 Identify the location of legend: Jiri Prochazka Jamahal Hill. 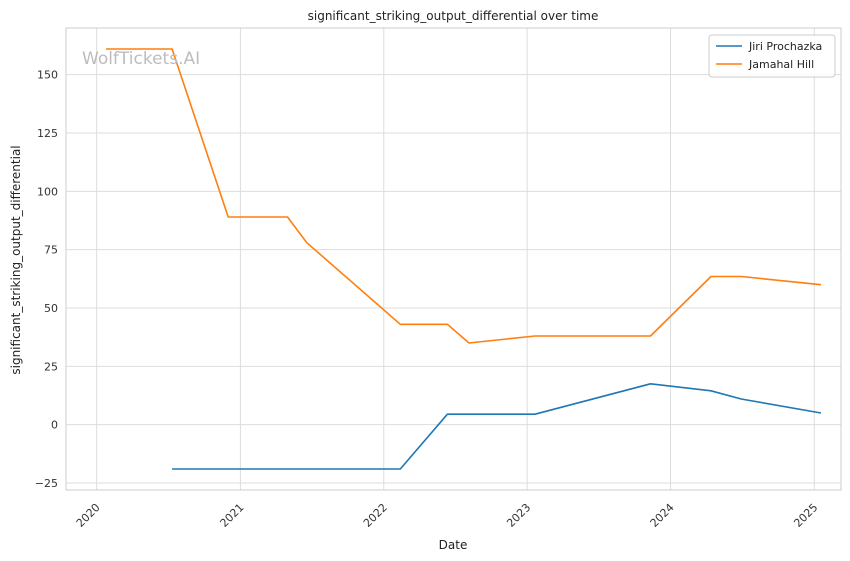
(772, 56).